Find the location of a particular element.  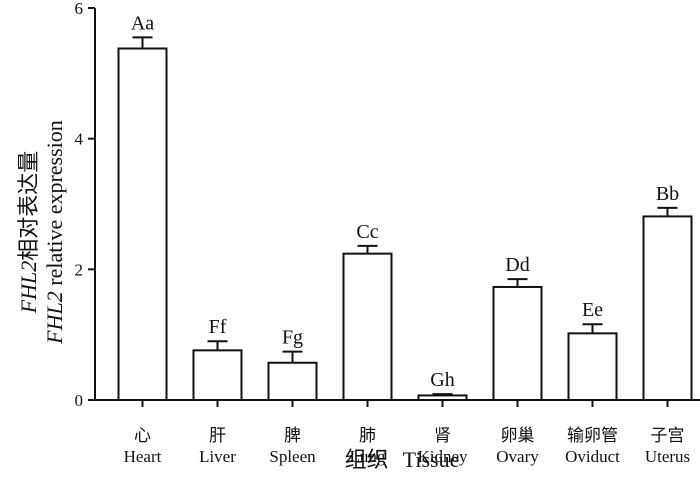

x-tick-label-cn: 心 is located at coordinates (142, 435).